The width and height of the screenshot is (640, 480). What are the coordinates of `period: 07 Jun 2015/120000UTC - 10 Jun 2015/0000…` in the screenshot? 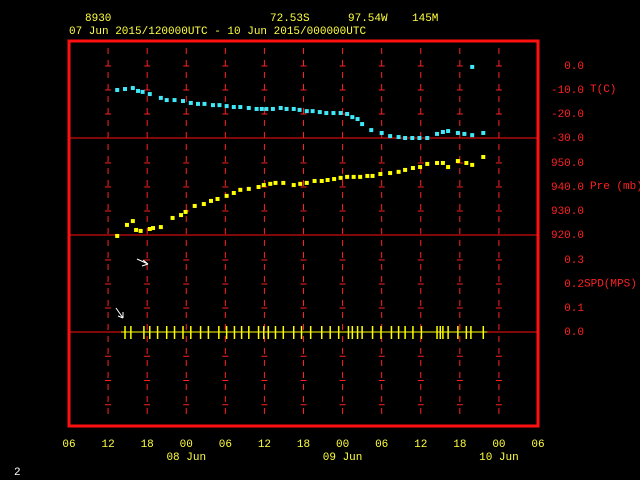 It's located at (217, 32).